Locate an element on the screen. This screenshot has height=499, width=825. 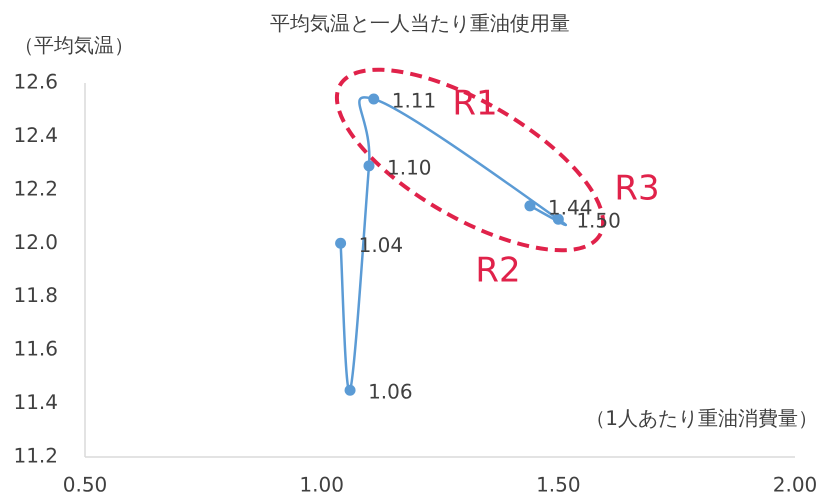
y-tick-label: 11.2 is located at coordinates (35, 455).